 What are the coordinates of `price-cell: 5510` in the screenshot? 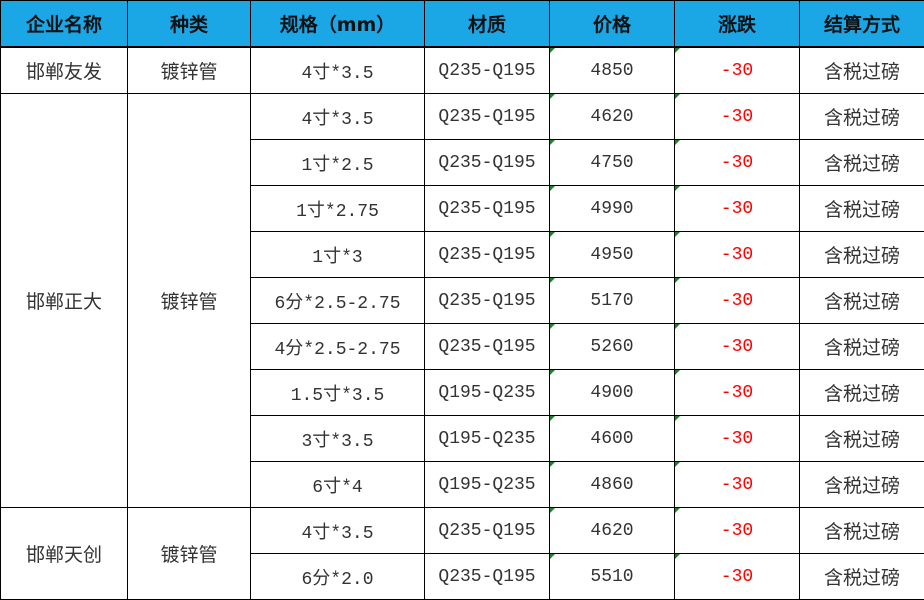 It's located at (612, 577).